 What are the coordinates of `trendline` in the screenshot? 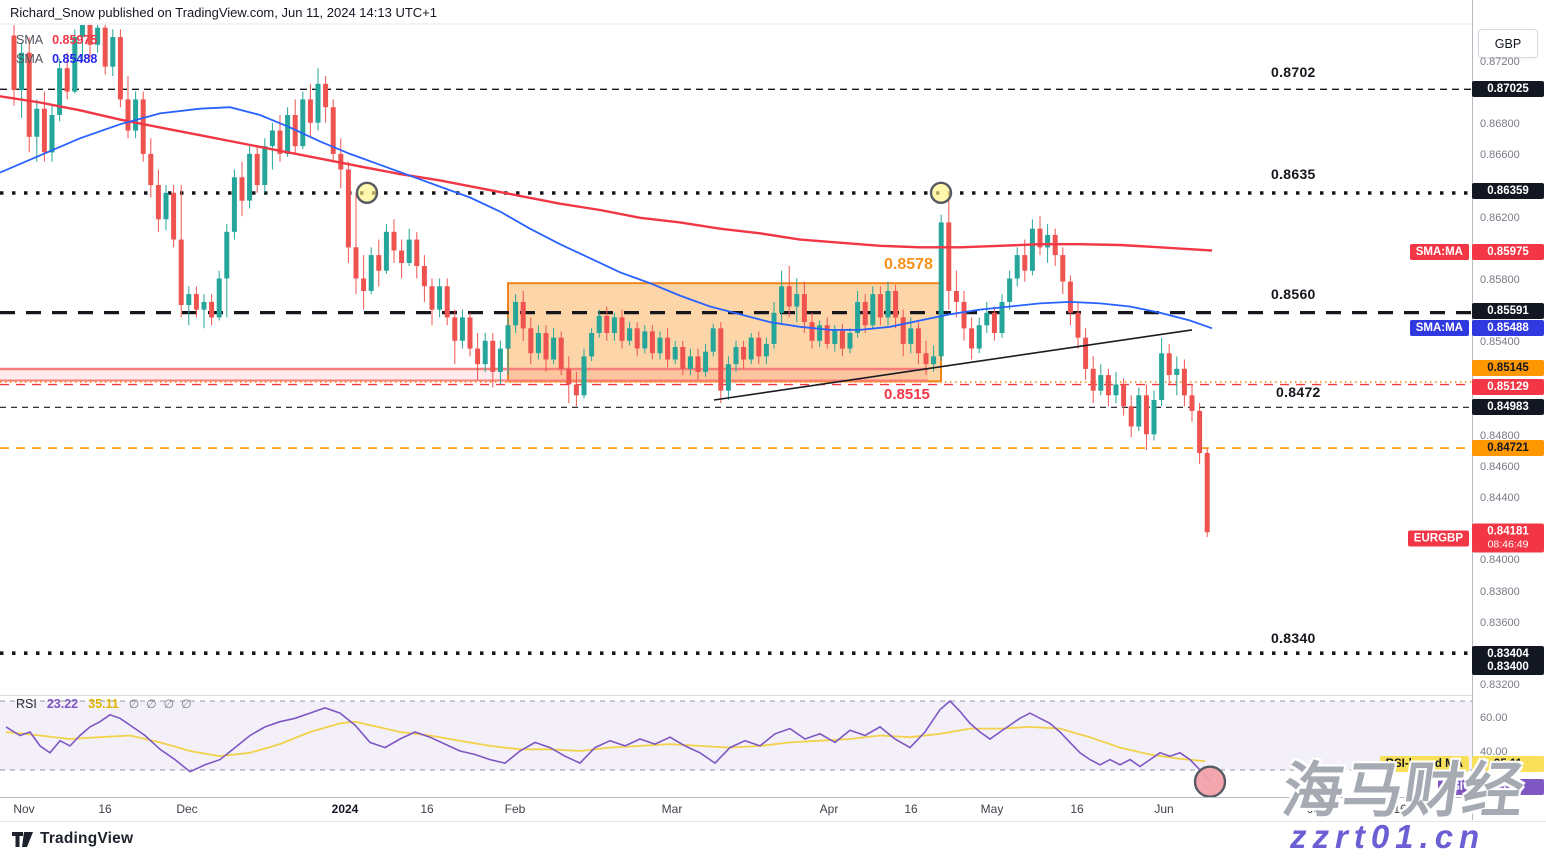 It's located at (953, 365).